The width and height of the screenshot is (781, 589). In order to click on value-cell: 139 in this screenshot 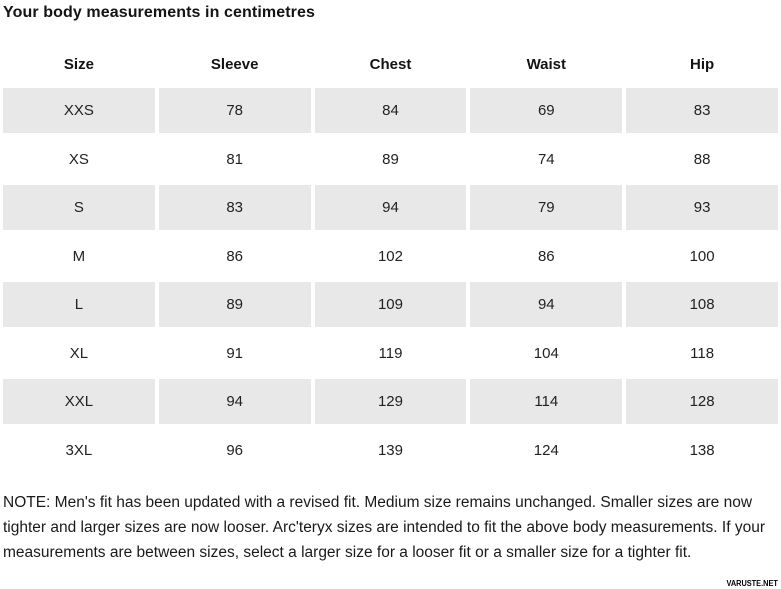, I will do `click(390, 450)`.